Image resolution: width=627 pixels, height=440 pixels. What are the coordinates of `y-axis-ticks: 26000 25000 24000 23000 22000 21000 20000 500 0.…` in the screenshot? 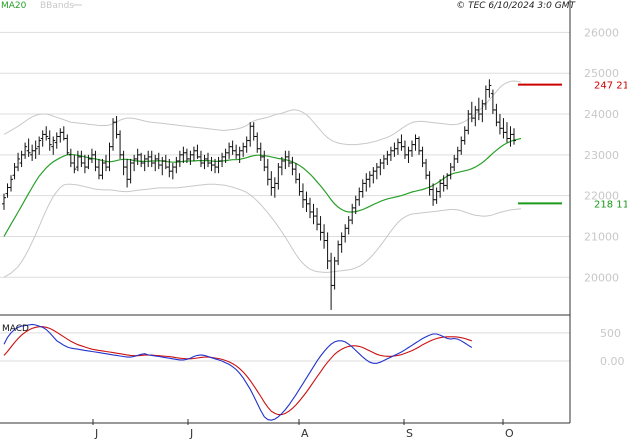 It's located at (604, 197).